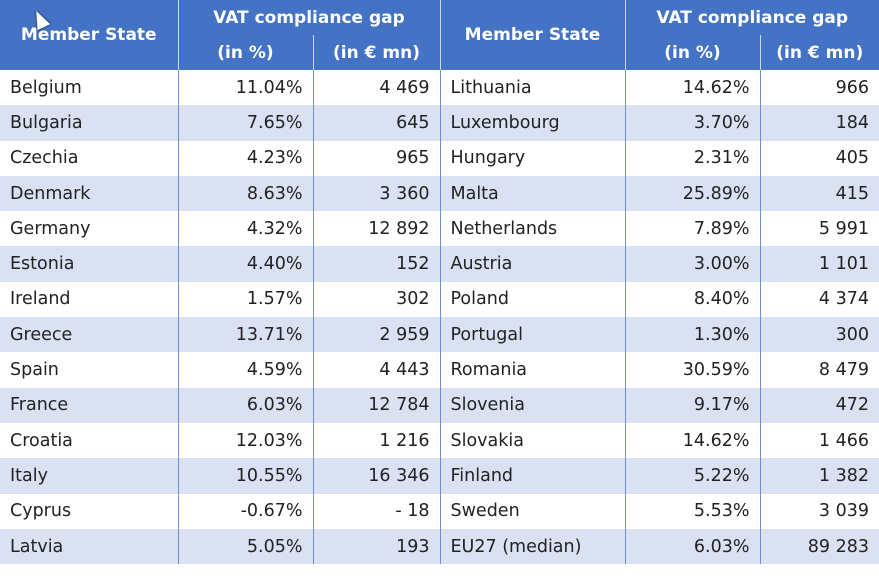 This screenshot has height=578, width=879. Describe the element at coordinates (819, 476) in the screenshot. I see `gap-eur-cell: 1 382` at that location.